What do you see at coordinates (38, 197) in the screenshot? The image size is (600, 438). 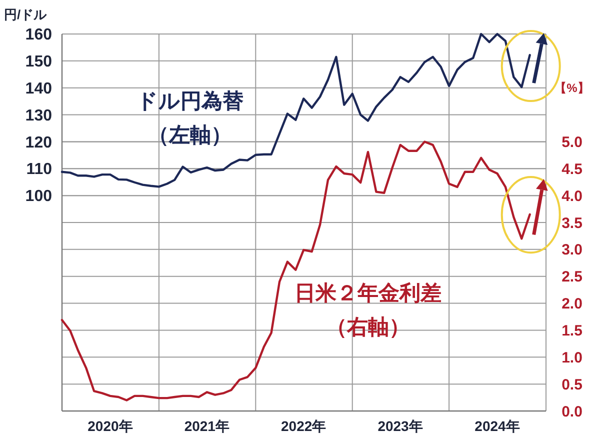 I see `y-tick-label: 100` at bounding box center [38, 197].